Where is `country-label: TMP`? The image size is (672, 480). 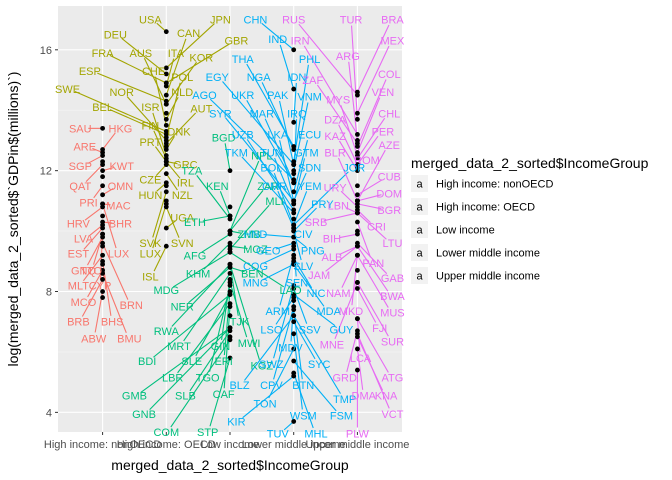 country-label: TMP is located at coordinates (344, 400).